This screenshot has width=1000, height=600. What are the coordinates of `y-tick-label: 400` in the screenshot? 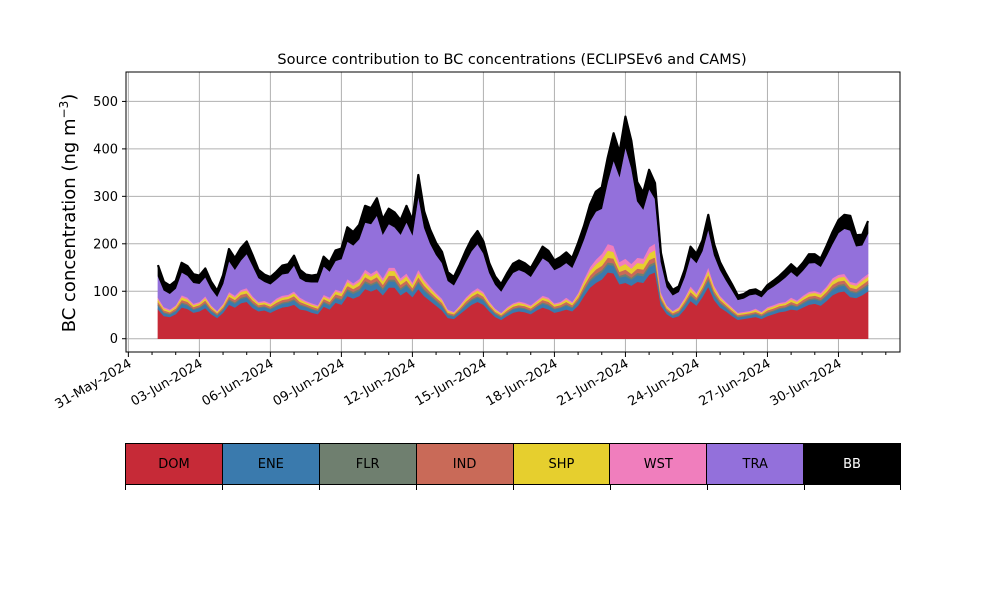 It's located at (105, 149).